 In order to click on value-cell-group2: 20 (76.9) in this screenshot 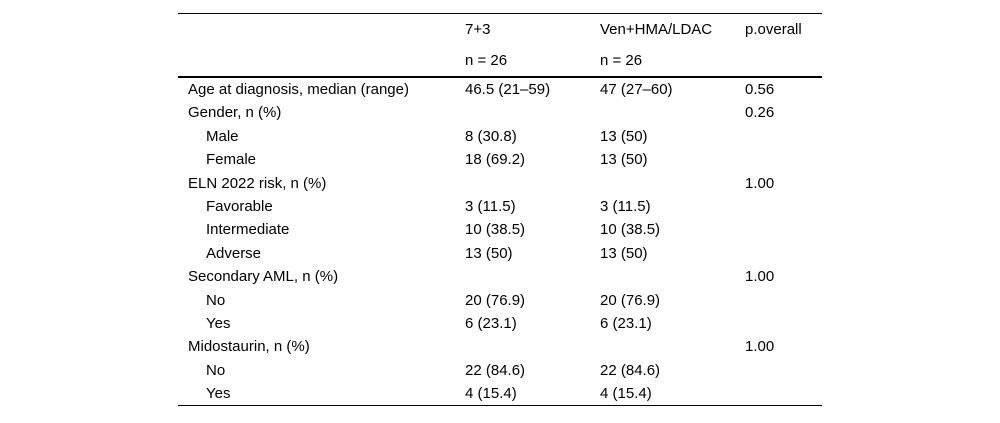, I will do `click(630, 300)`.